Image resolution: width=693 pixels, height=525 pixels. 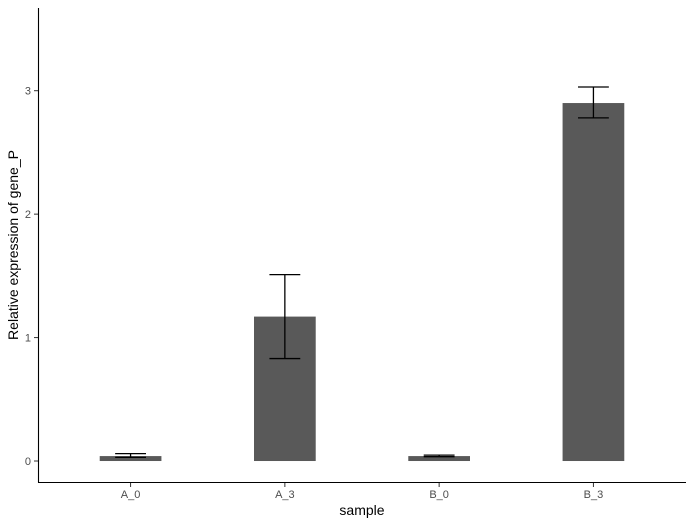 What do you see at coordinates (594, 495) in the screenshot?
I see `x-tick-label: B_3` at bounding box center [594, 495].